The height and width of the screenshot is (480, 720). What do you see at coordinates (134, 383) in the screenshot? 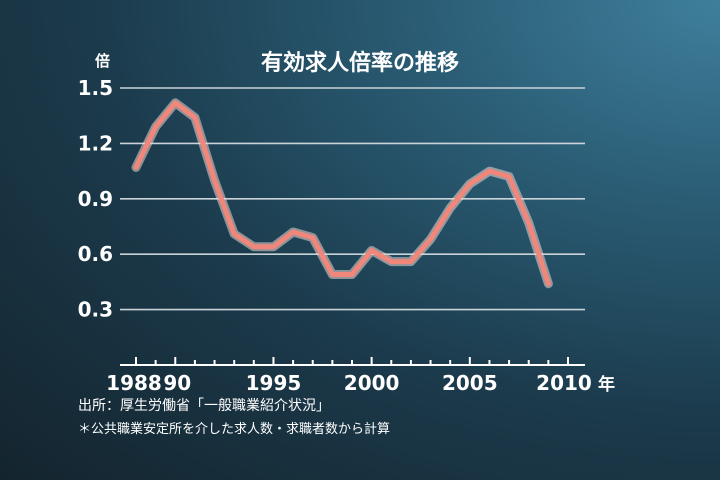
I see `x-tick-label: 1988` at bounding box center [134, 383].